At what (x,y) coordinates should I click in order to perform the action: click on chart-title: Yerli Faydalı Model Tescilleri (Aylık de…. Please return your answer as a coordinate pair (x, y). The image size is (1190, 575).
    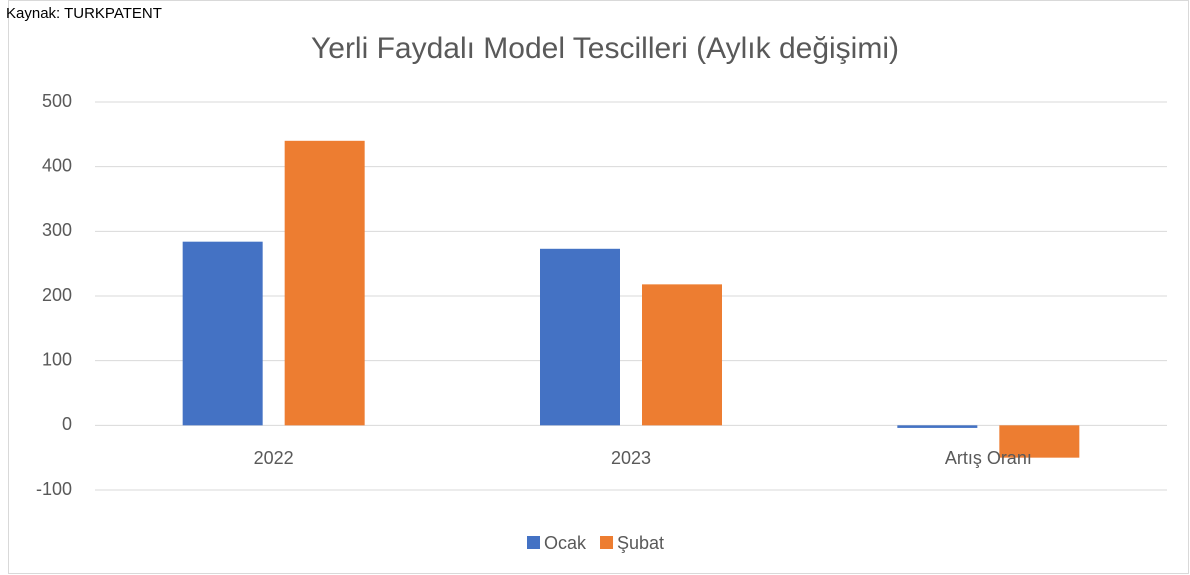
    Looking at the image, I should click on (605, 48).